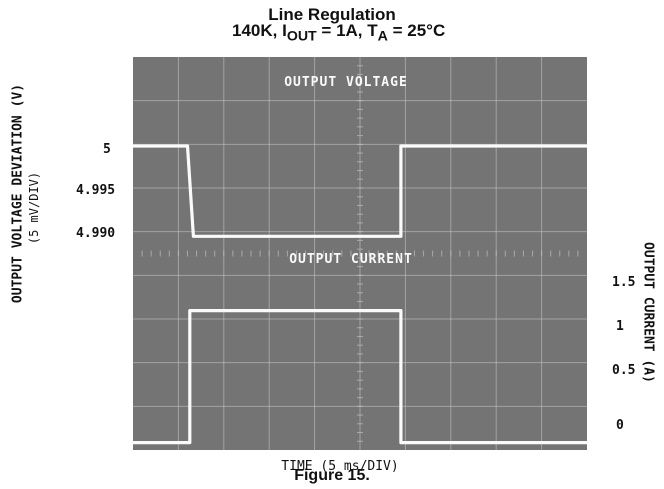 This screenshot has width=664, height=489. Describe the element at coordinates (96, 233) in the screenshot. I see `left-tick-4990: 4.990` at that location.